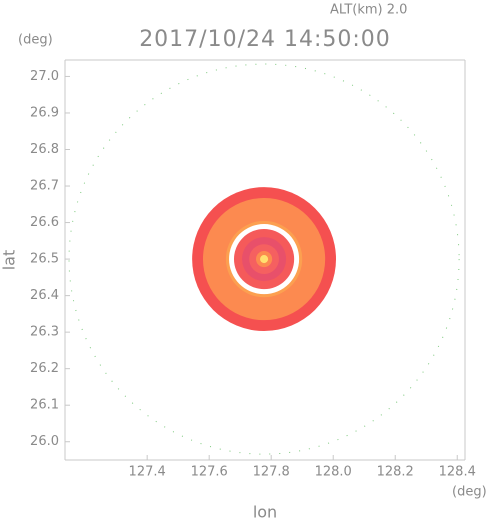 This screenshot has width=491, height=521. Describe the element at coordinates (469, 492) in the screenshot. I see `x-unit: (deg)` at that location.